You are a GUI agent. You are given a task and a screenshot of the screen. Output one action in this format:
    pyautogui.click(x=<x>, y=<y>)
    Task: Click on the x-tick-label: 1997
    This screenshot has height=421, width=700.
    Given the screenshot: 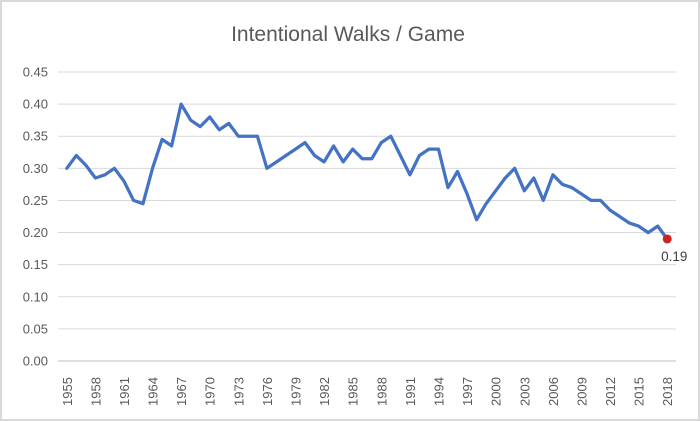 What is the action you would take?
    pyautogui.click(x=467, y=391)
    